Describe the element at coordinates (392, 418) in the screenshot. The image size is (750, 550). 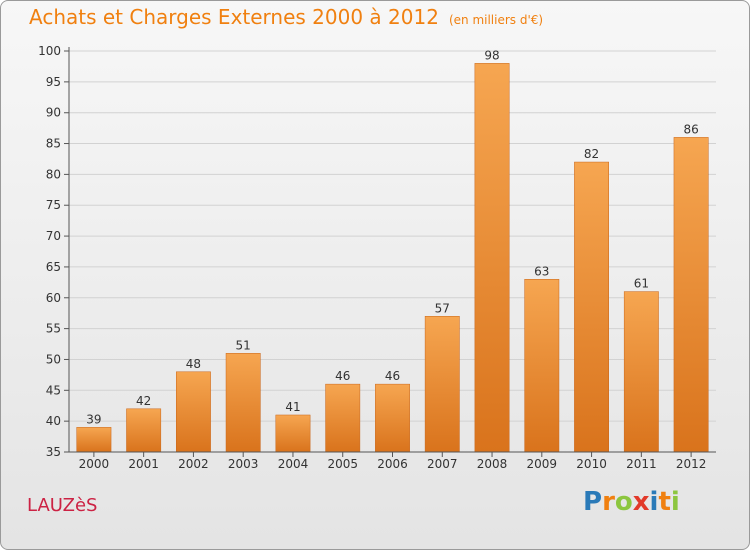
I see `bar-2006` at that location.